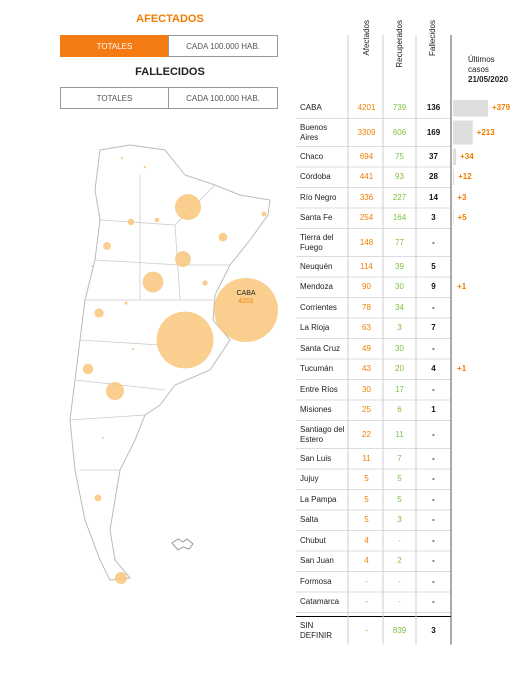 Image resolution: width=531 pixels, height=673 pixels. What do you see at coordinates (399, 132) in the screenshot?
I see `cell-recuperados: 606` at bounding box center [399, 132].